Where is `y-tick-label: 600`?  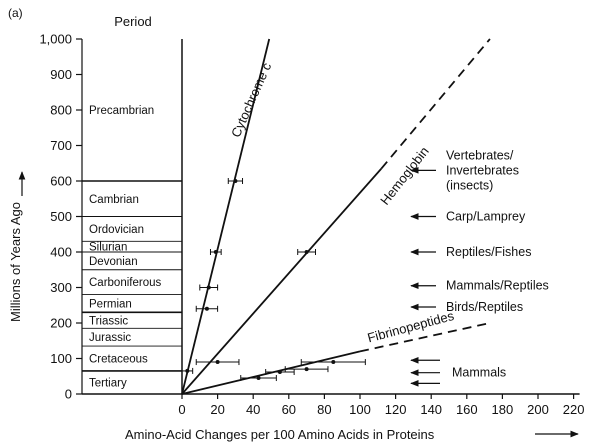 y-tick-label: 600 is located at coordinates (61, 181).